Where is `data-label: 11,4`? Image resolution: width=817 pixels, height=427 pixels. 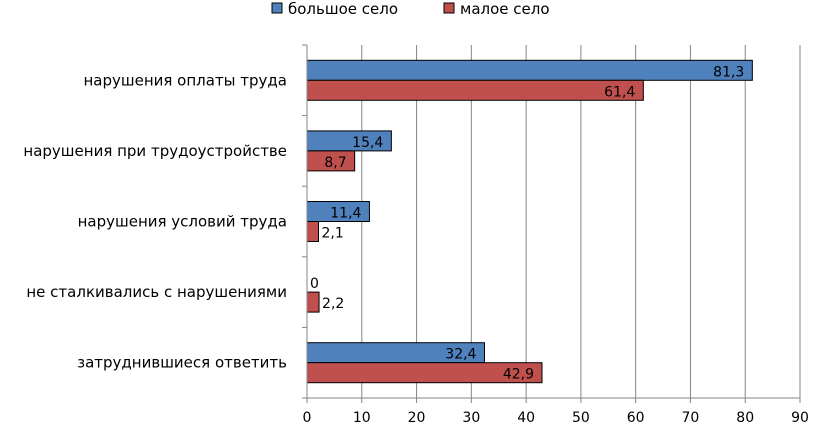
data-label: 11,4 is located at coordinates (345, 214).